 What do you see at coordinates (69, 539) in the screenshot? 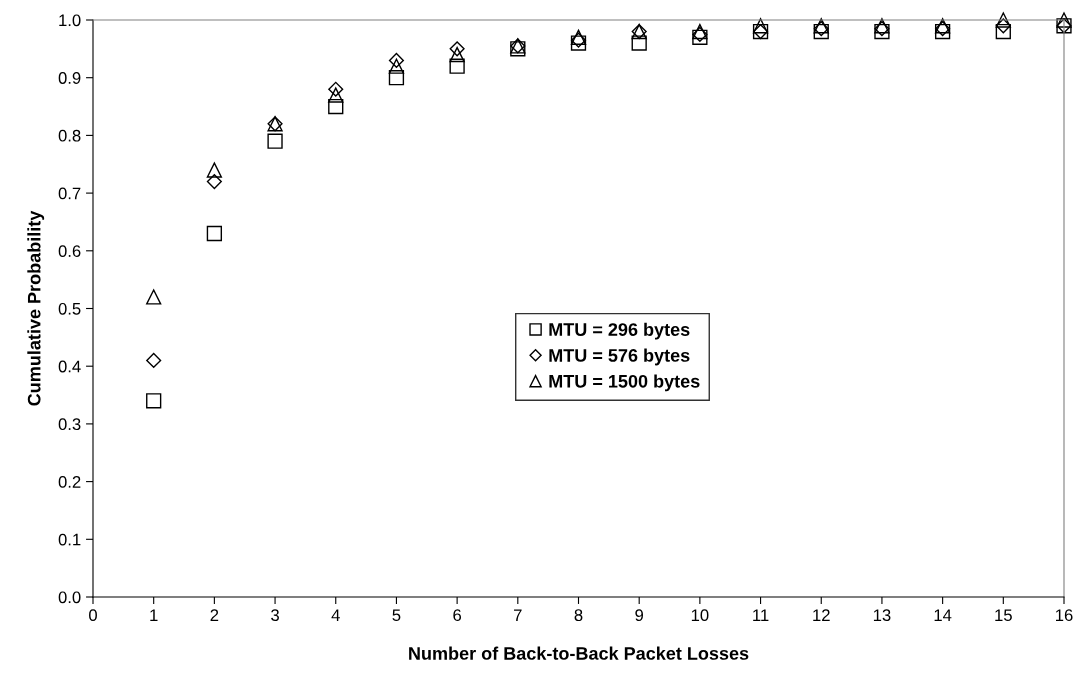
I see `y-tick-label: 0.1` at bounding box center [69, 539].